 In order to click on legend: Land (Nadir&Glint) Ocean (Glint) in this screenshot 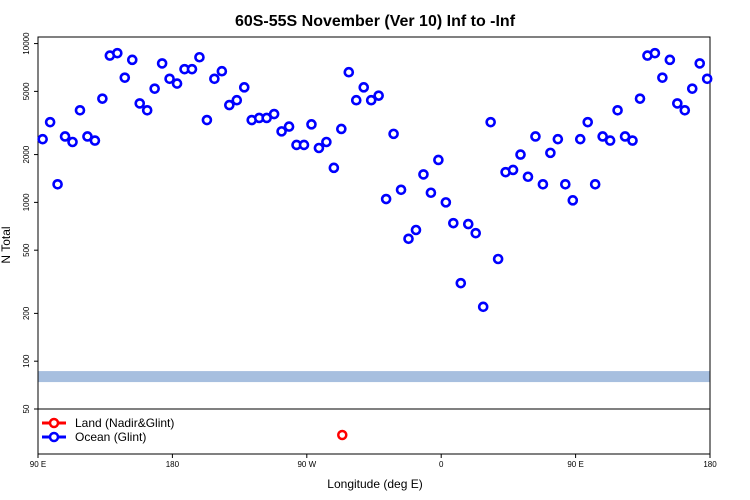, I will do `click(108, 430)`.